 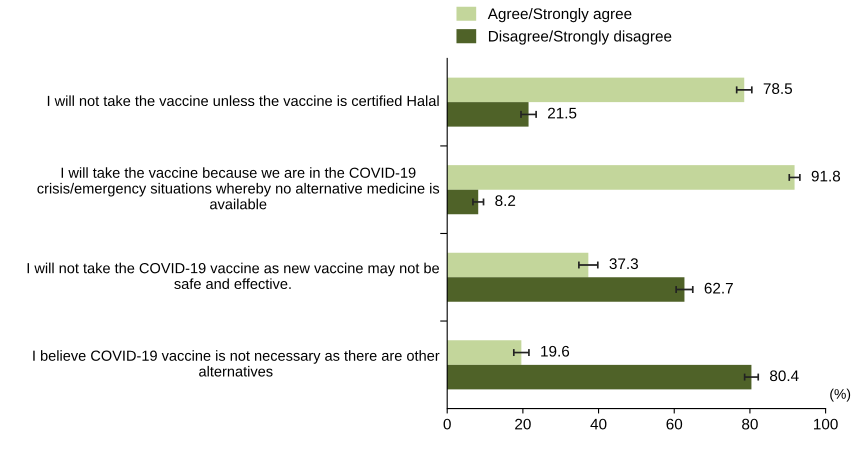 I want to click on data-label: 62.7, so click(x=718, y=288).